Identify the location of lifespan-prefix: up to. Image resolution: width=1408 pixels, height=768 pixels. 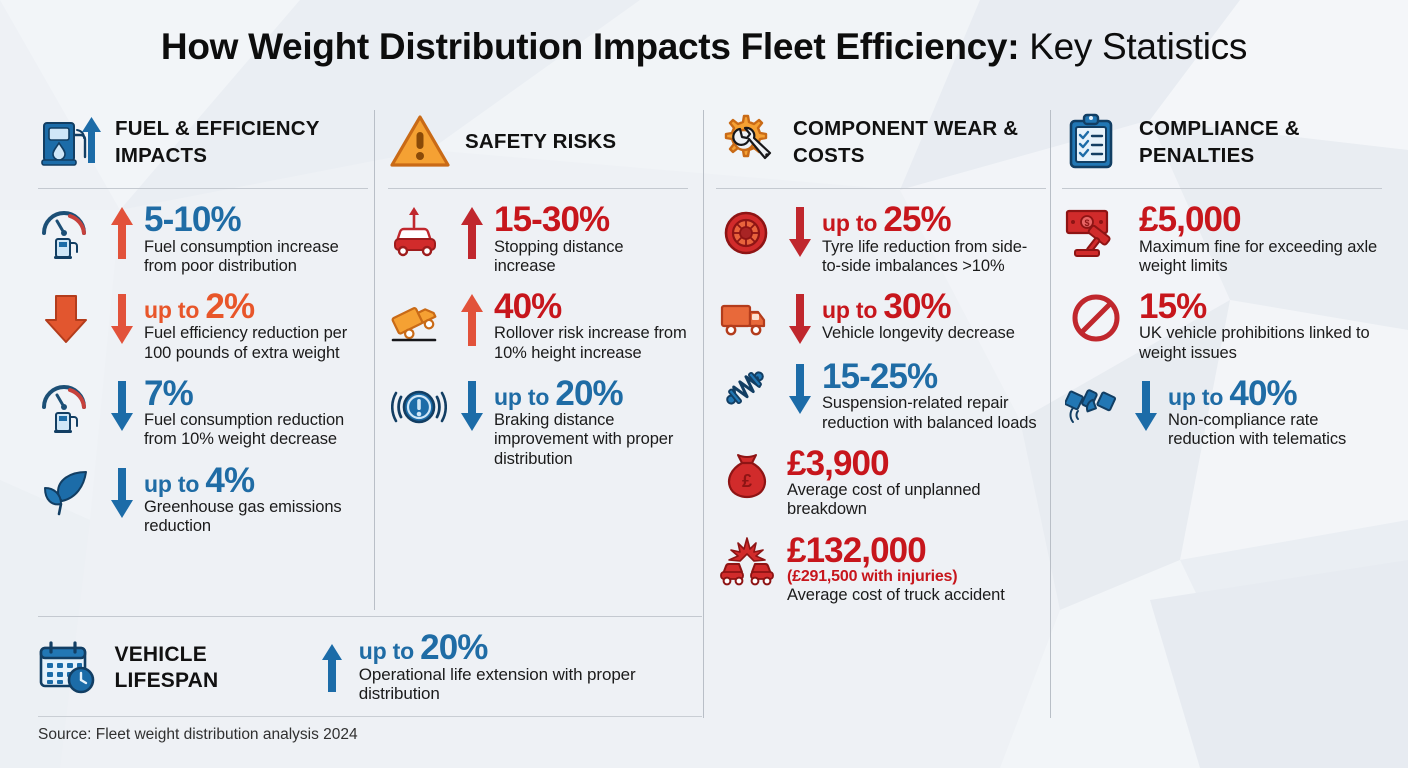
(389, 651).